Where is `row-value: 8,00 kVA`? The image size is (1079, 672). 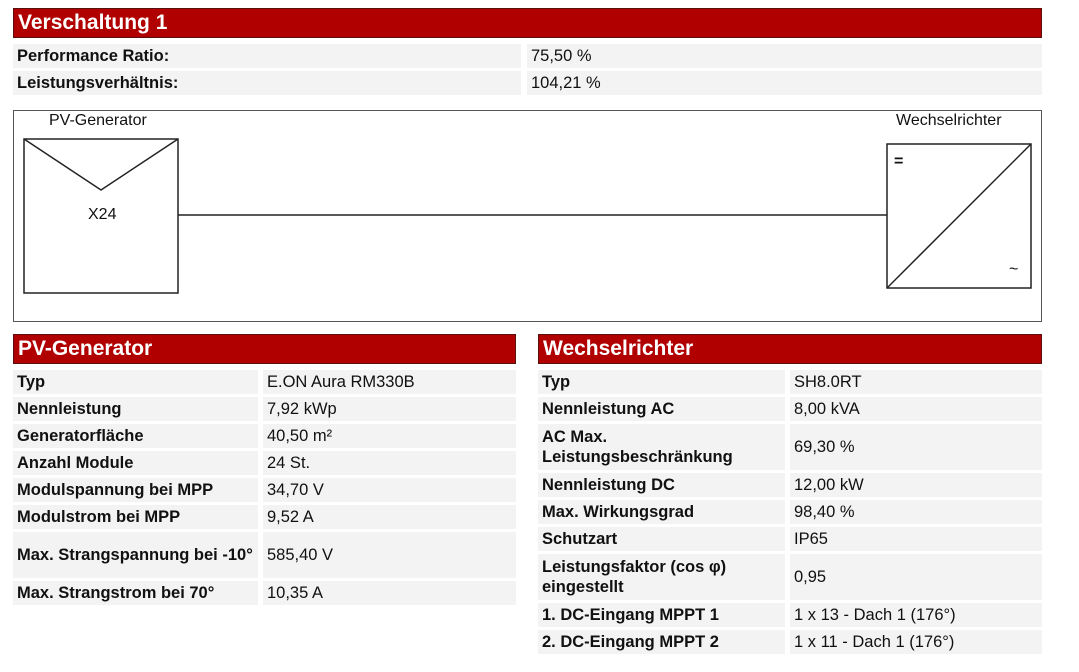 row-value: 8,00 kVA is located at coordinates (916, 409).